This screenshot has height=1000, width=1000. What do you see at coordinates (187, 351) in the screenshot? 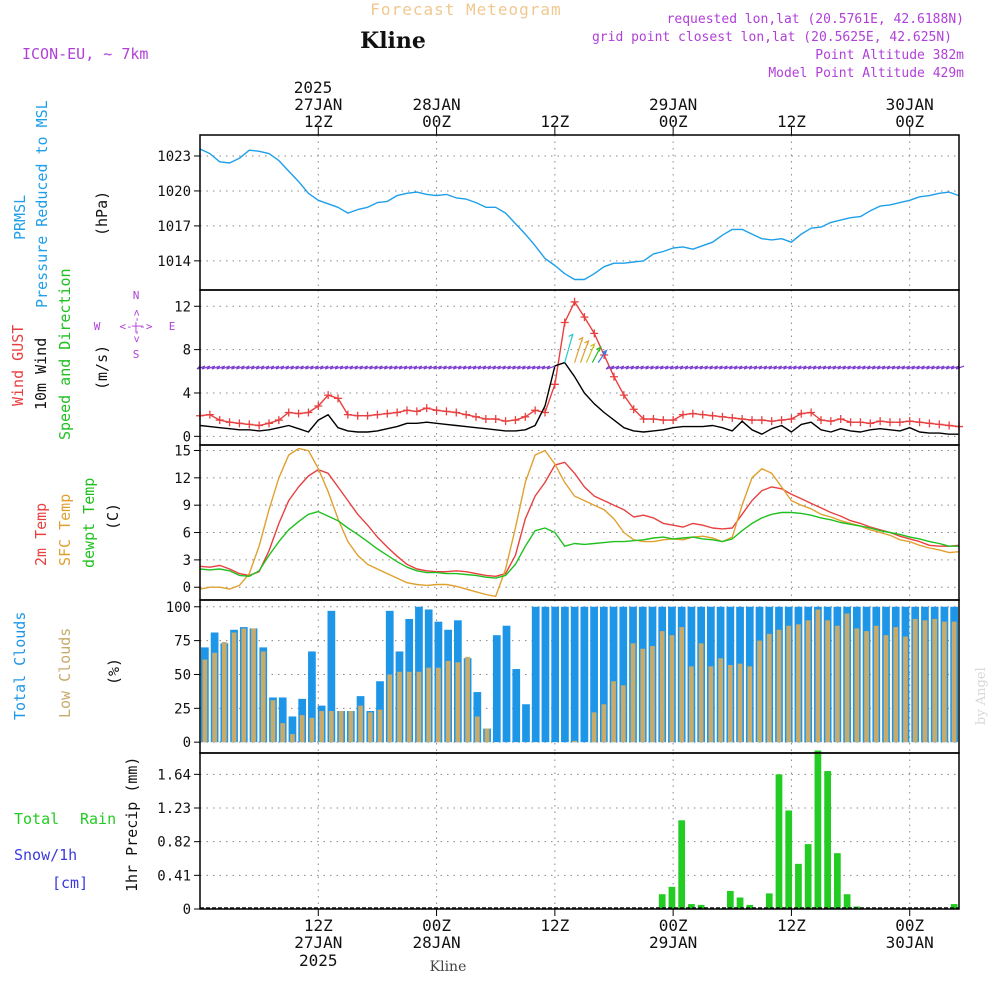
I see `wind-ytick-label: 8` at bounding box center [187, 351].